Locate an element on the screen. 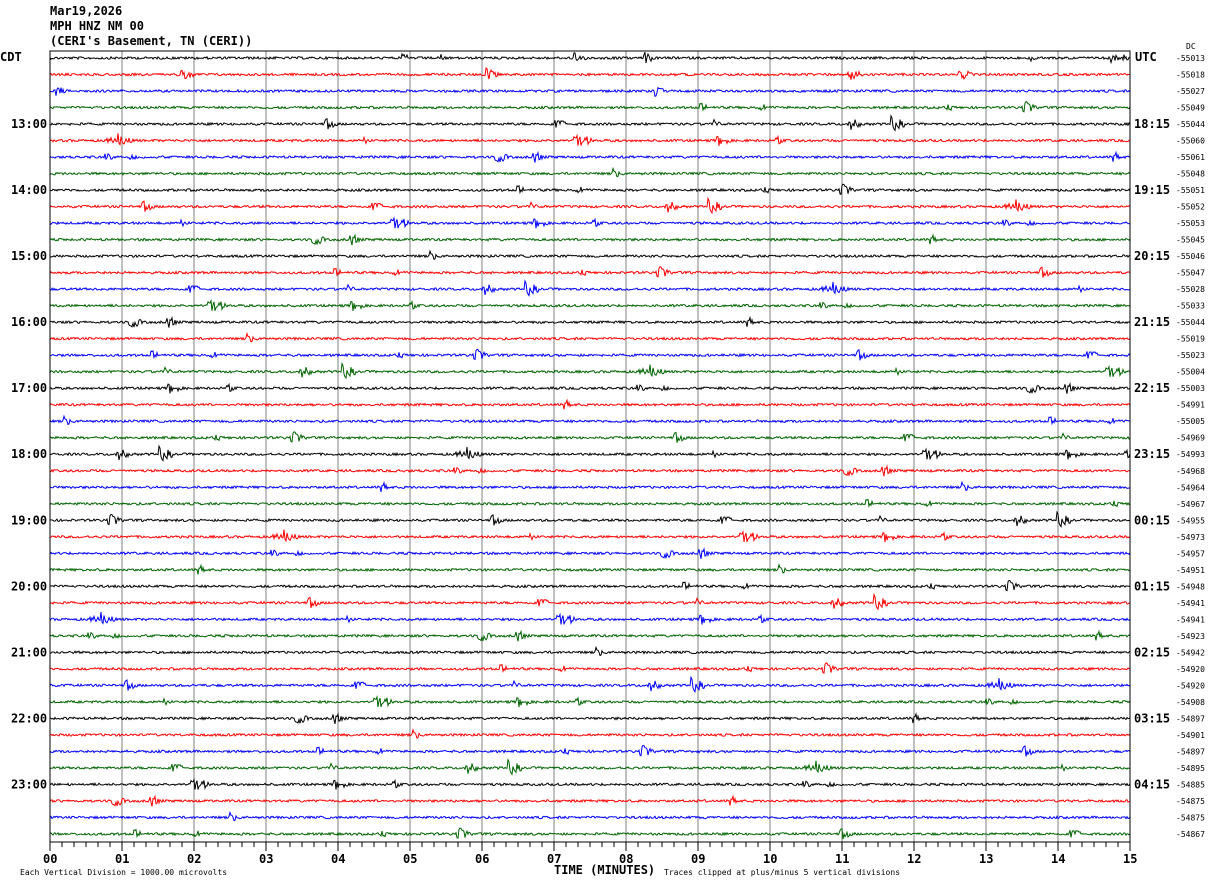  station-id: MPH HNZ NM 00 is located at coordinates (97, 26).